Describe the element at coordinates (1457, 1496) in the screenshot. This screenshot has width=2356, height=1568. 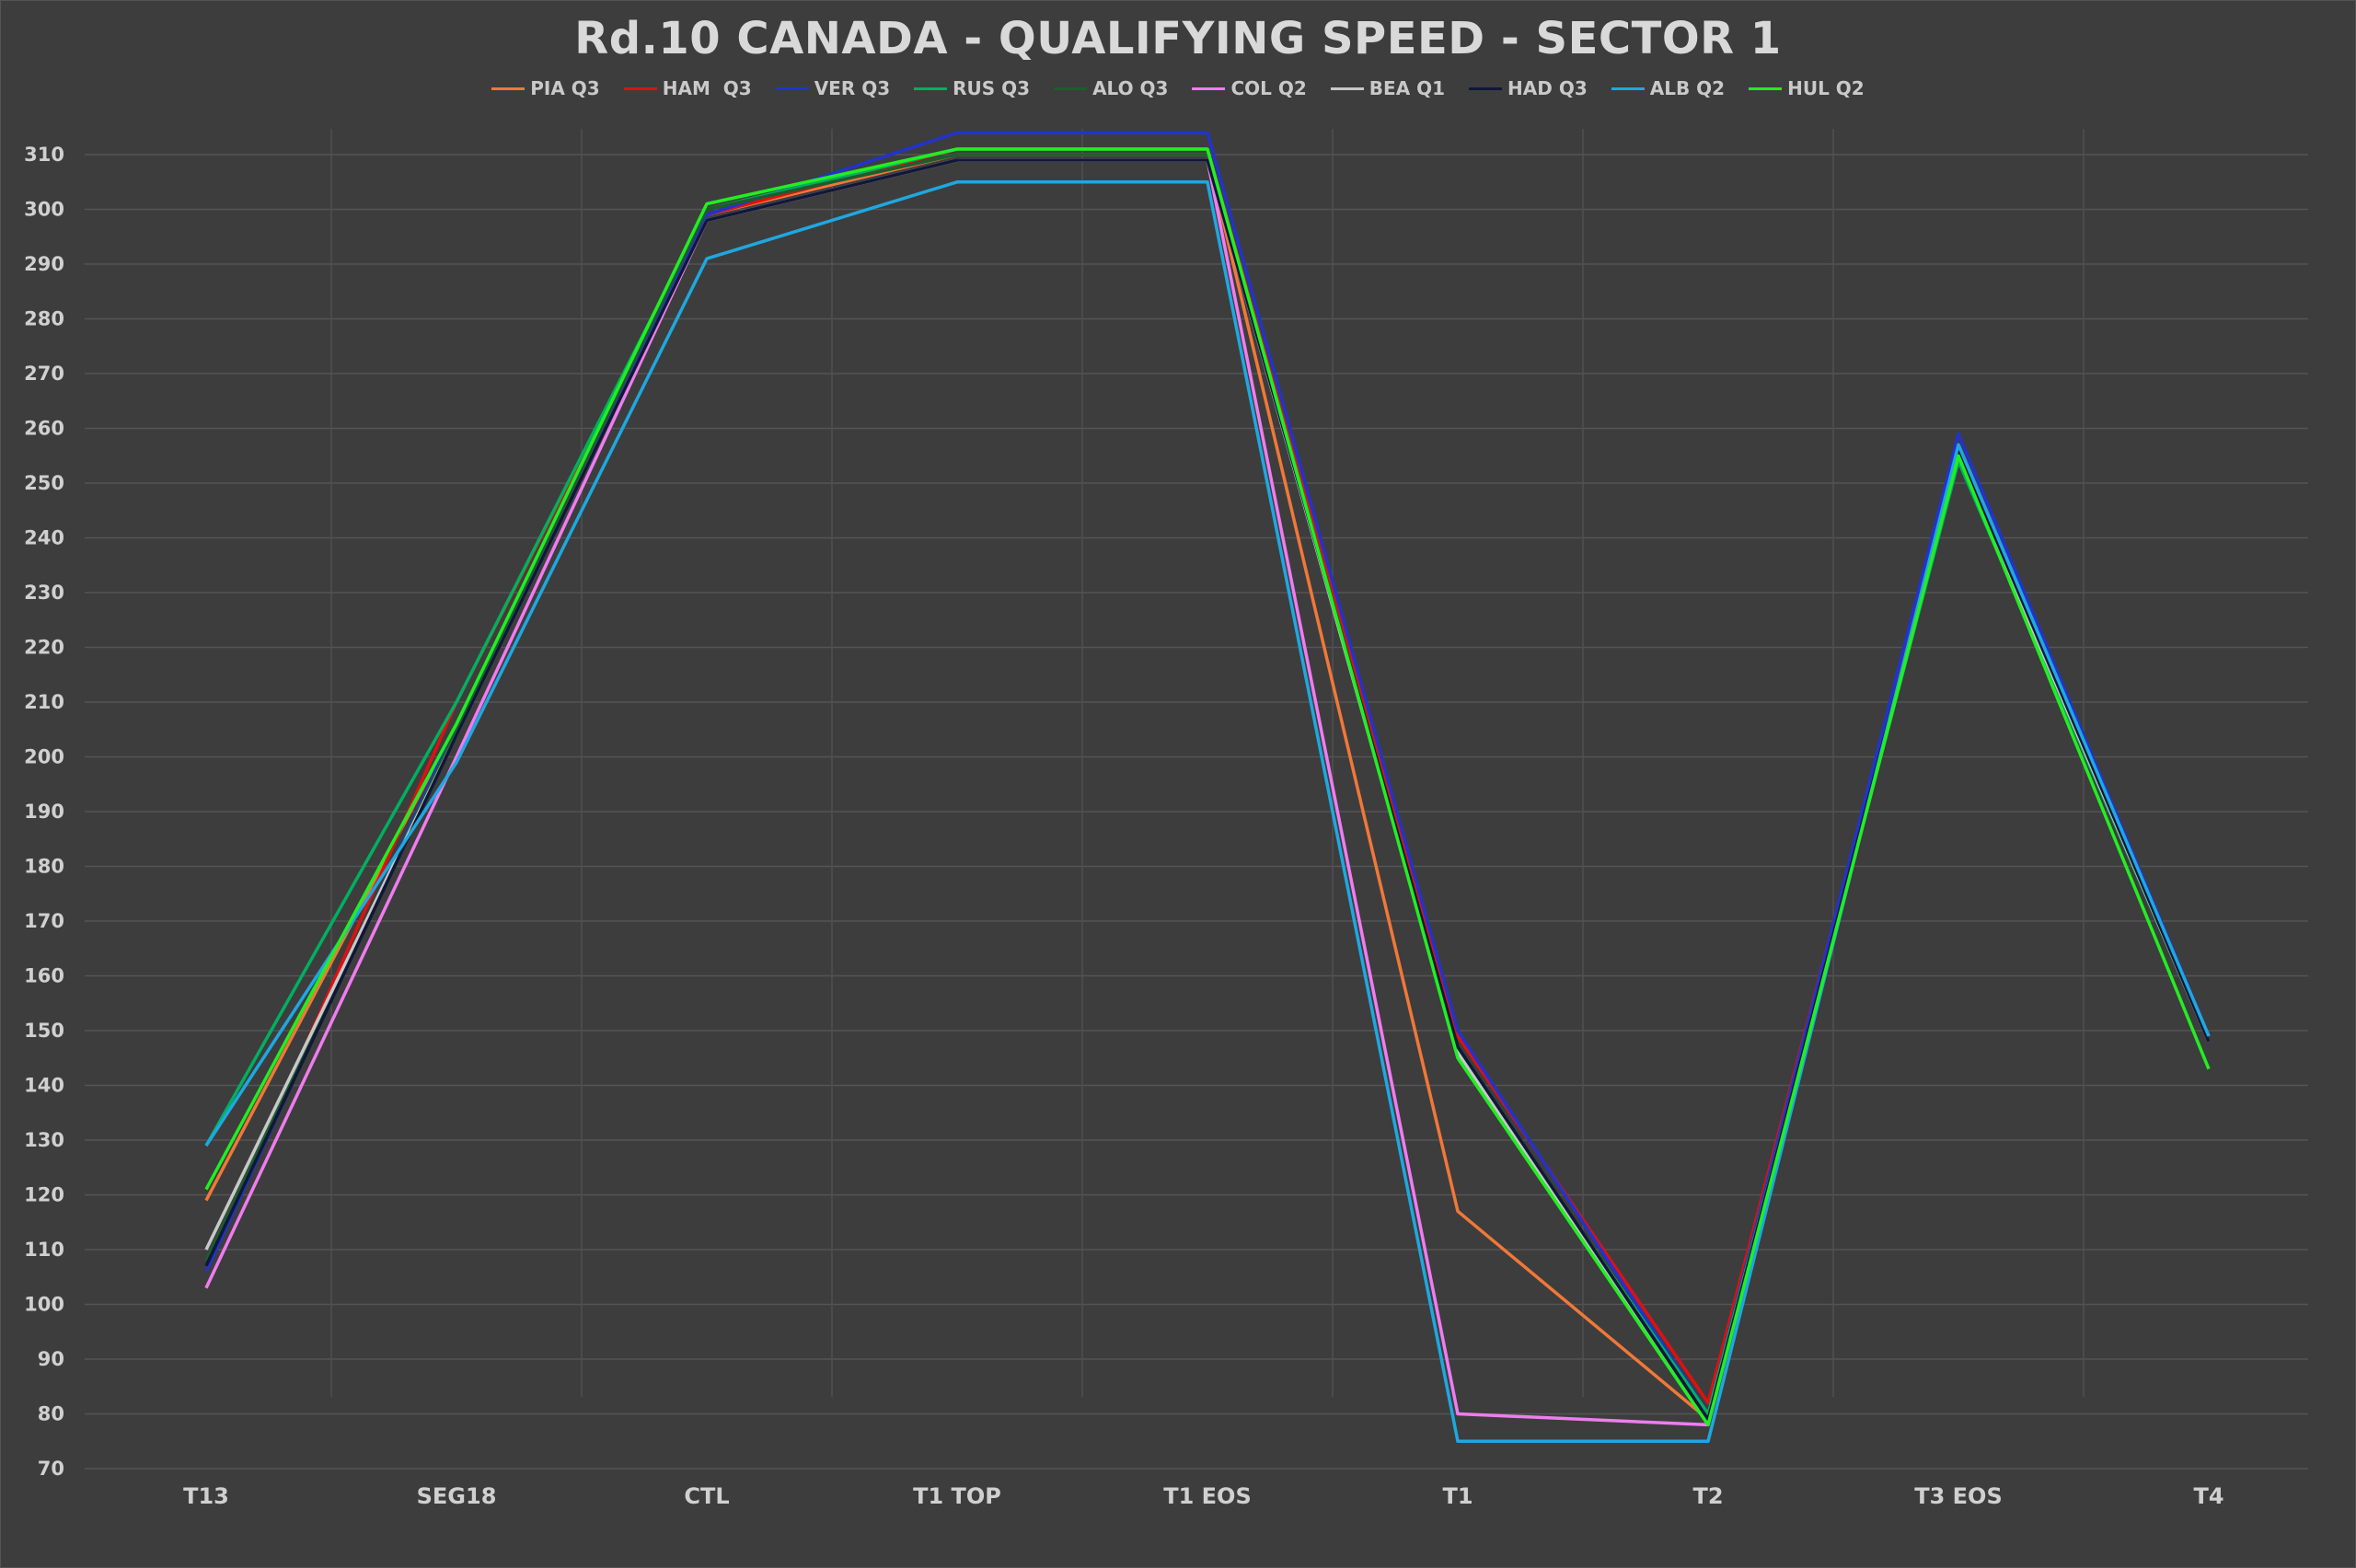
I see `x-tick-label: T1` at that location.